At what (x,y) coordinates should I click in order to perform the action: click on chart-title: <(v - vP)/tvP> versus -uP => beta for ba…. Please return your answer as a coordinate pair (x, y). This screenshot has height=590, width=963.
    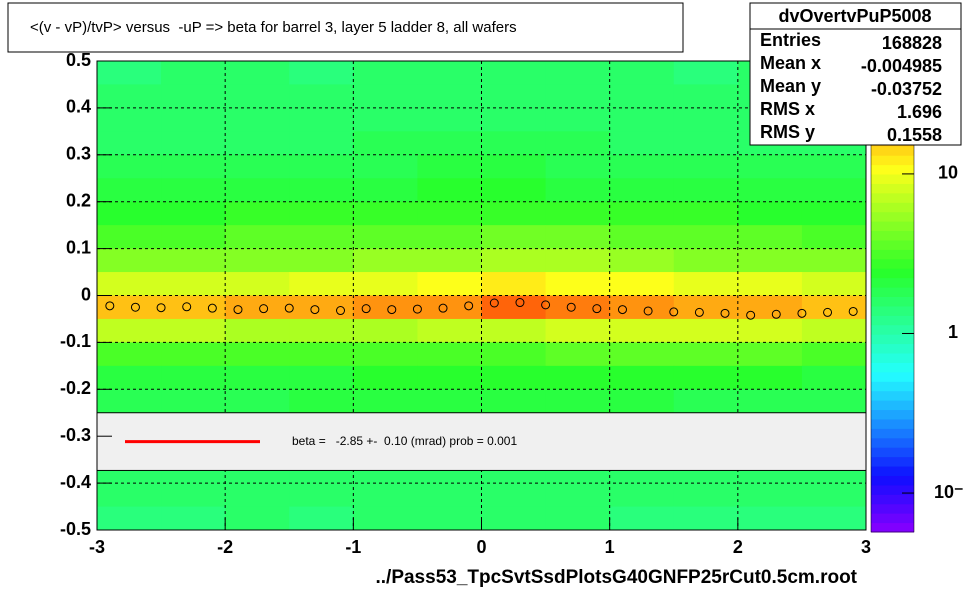
    Looking at the image, I should click on (273, 27).